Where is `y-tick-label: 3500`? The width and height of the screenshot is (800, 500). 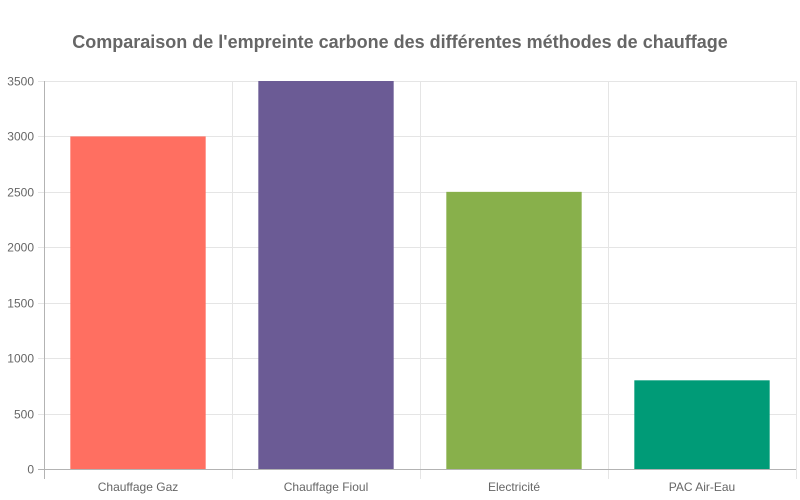
y-tick-label: 3500 is located at coordinates (20, 82).